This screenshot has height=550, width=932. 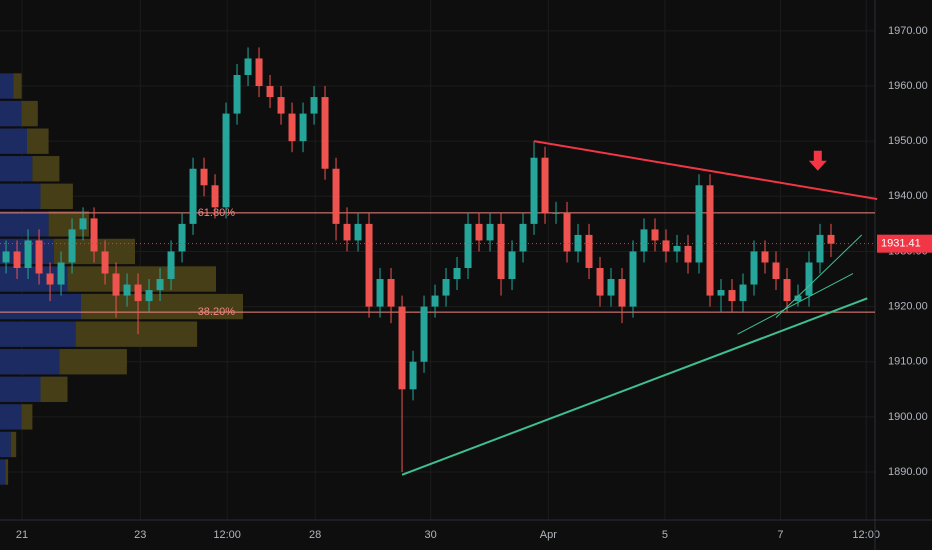 What do you see at coordinates (908, 472) in the screenshot?
I see `y-tick-label: 1890.00` at bounding box center [908, 472].